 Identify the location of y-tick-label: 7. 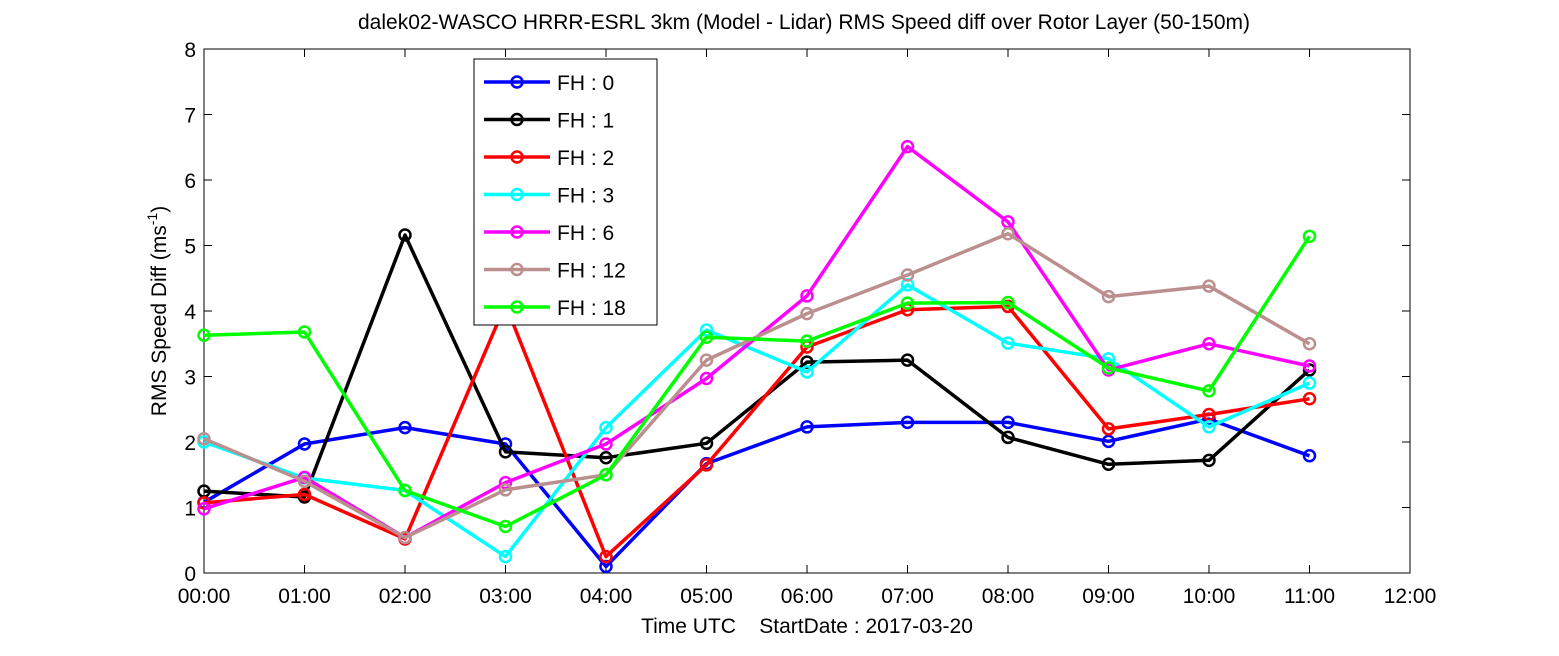
(190, 116).